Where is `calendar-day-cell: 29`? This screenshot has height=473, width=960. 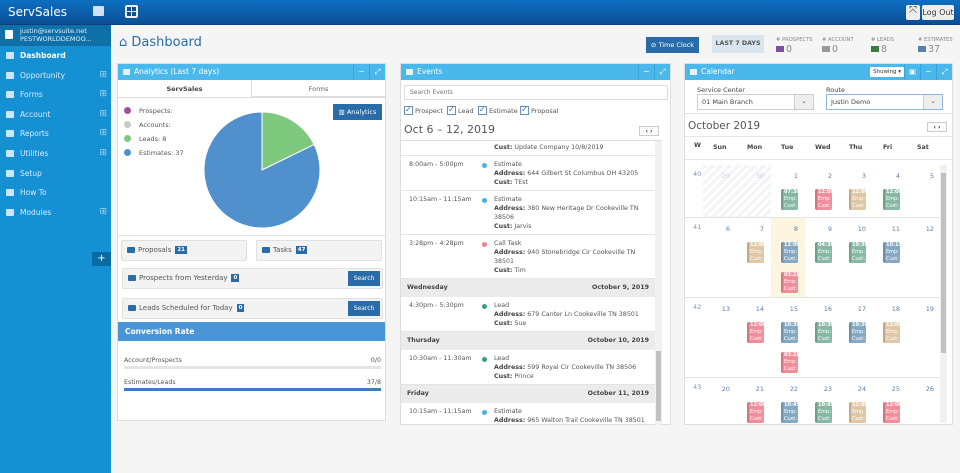 calendar-day-cell: 29 is located at coordinates (720, 191).